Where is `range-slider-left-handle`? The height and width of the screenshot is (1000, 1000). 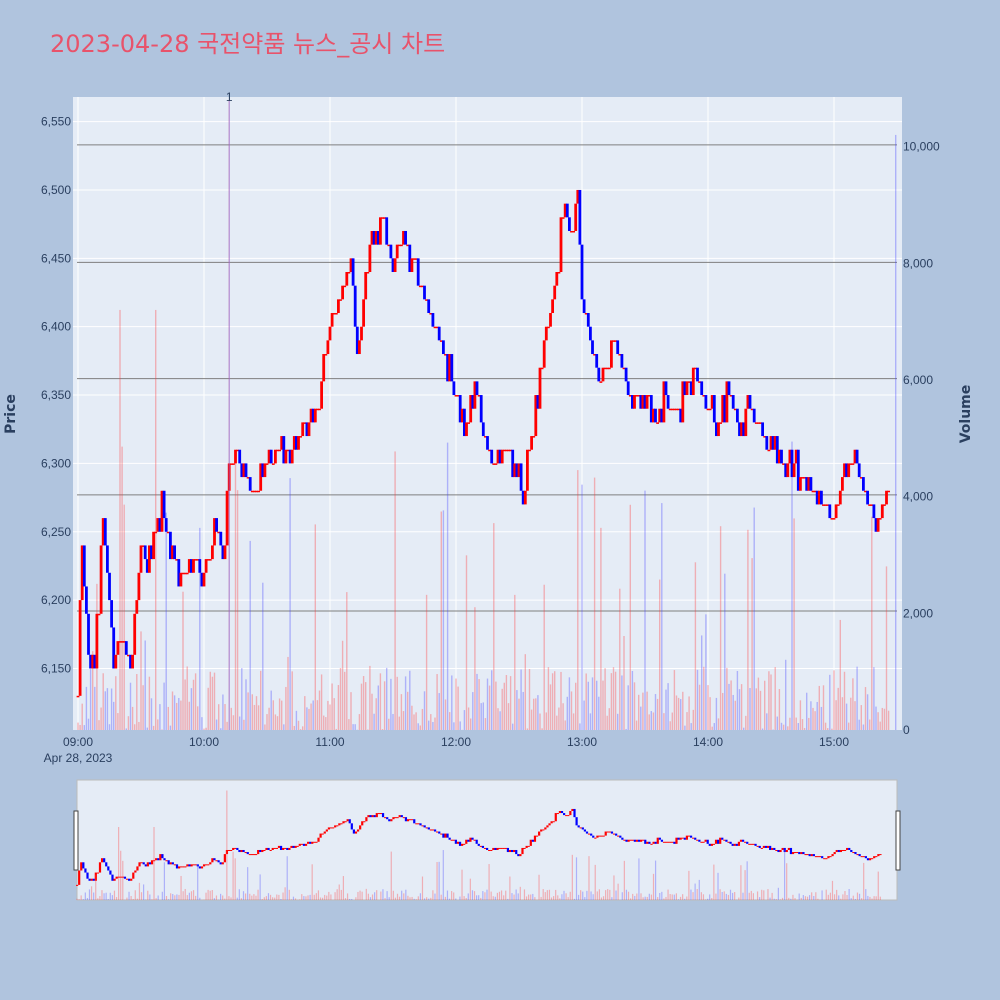
range-slider-left-handle is located at coordinates (76, 840).